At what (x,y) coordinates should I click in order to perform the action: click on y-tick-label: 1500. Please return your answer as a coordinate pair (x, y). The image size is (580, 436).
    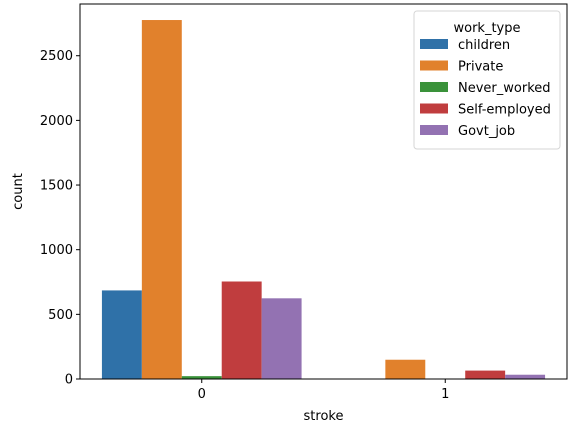
    Looking at the image, I should click on (56, 186).